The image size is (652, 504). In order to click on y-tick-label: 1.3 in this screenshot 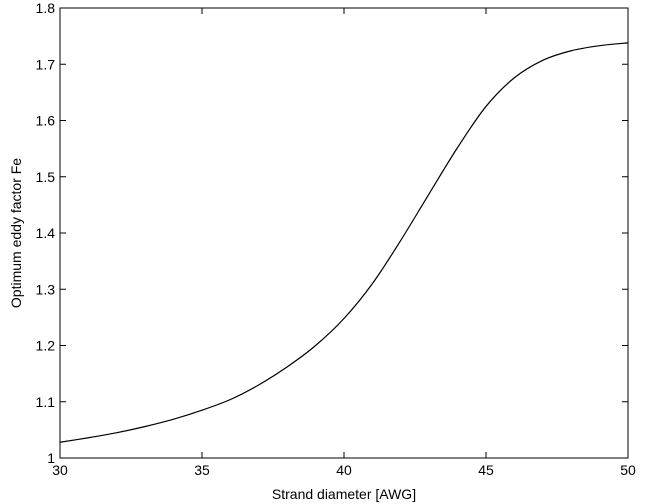, I will do `click(46, 289)`.